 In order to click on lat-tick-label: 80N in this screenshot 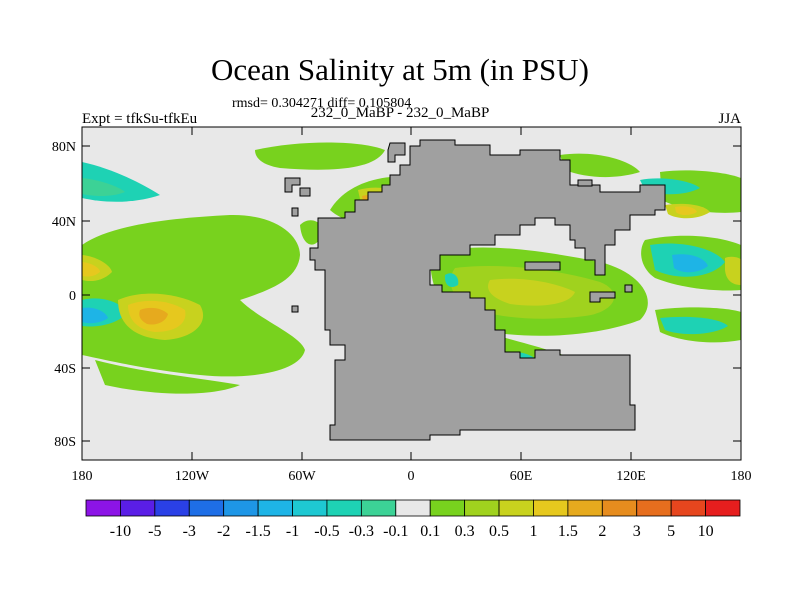, I will do `click(64, 147)`.